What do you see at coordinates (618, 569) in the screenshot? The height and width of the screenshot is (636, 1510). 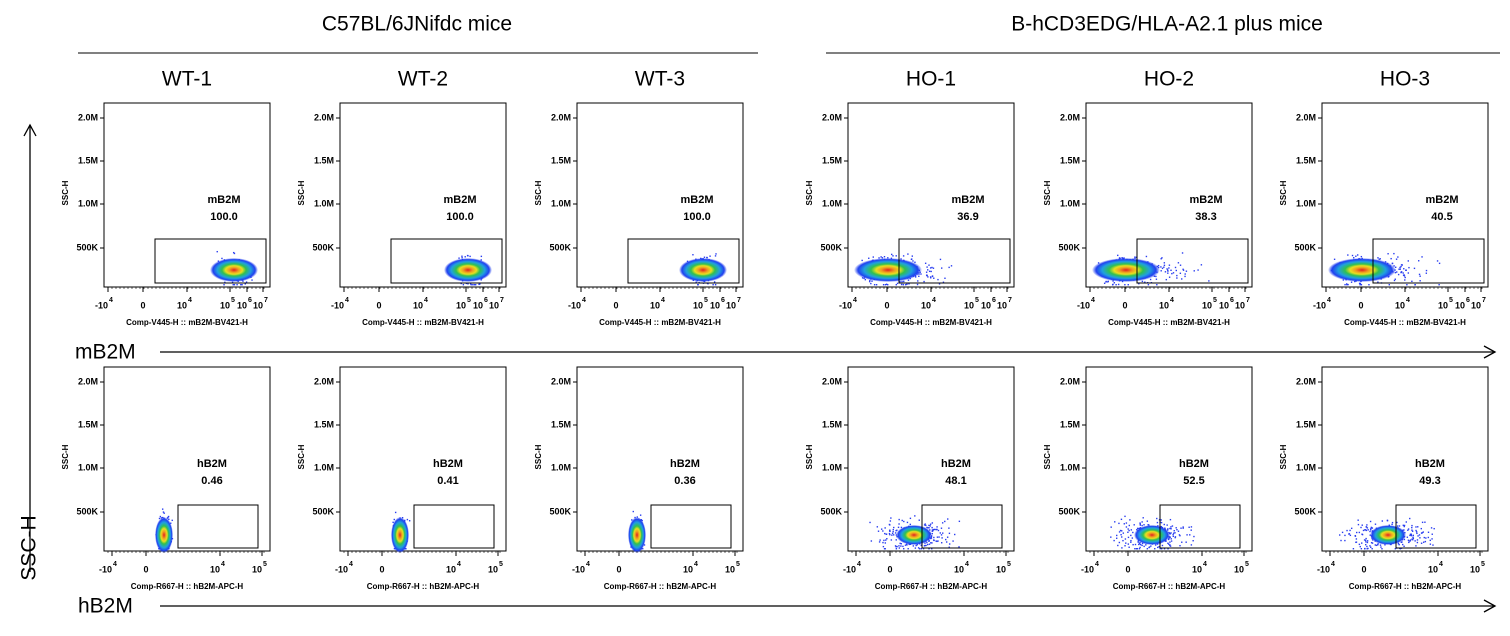 I see `x-tick-label: 0` at bounding box center [618, 569].